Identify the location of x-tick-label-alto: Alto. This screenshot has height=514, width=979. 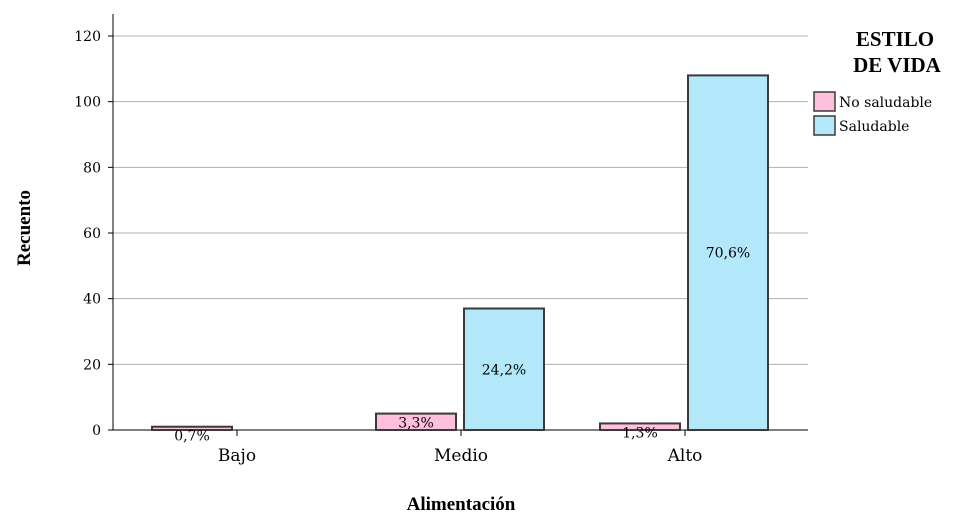
(685, 456).